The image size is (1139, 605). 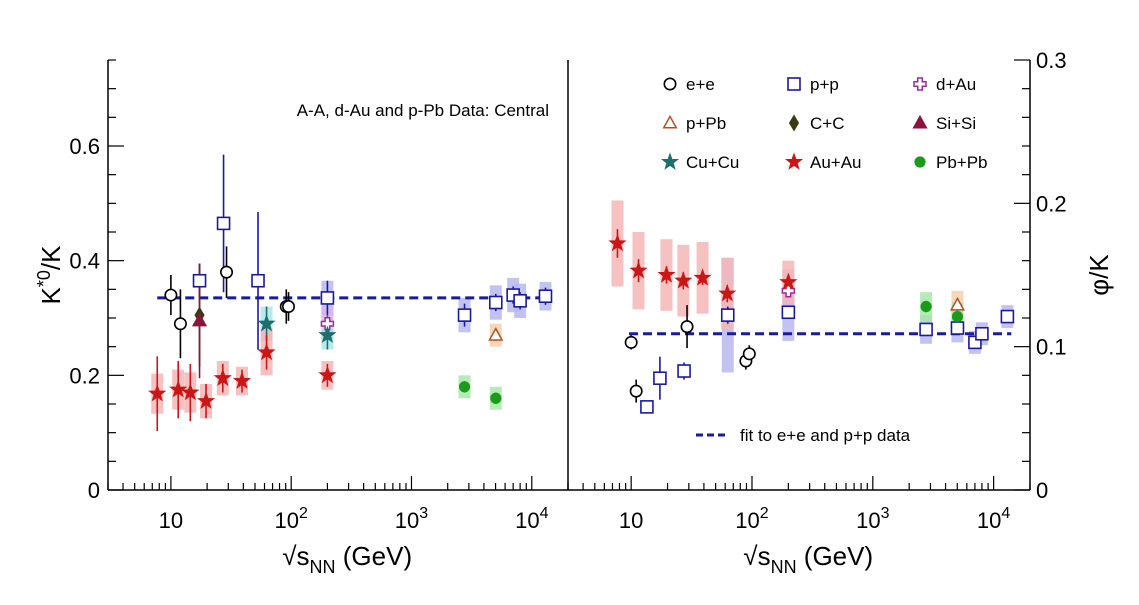 I want to click on right-y-tick-label: 0, so click(x=1042, y=490).